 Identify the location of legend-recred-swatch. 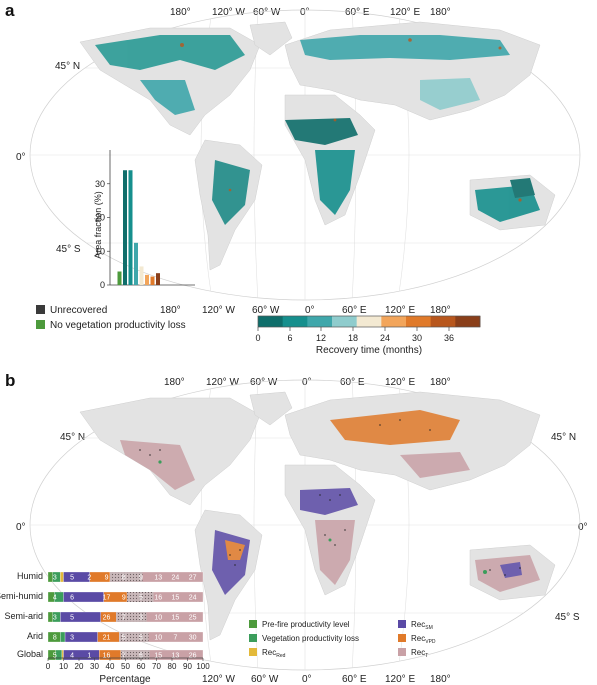
(253, 652).